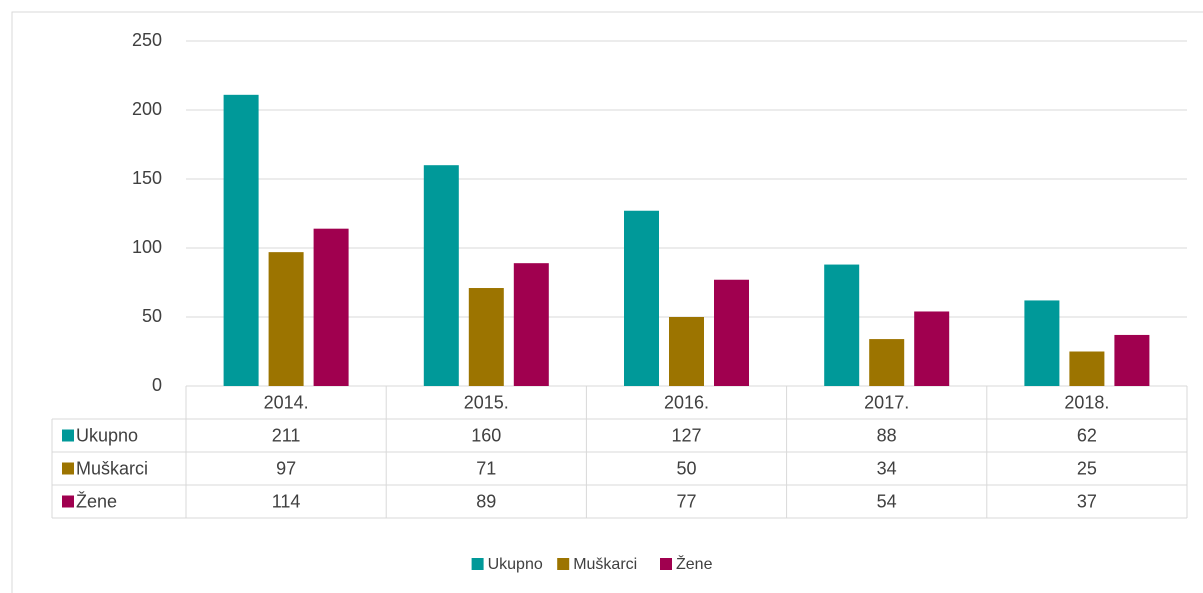  Describe the element at coordinates (147, 178) in the screenshot. I see `y-tick-label: 150` at that location.